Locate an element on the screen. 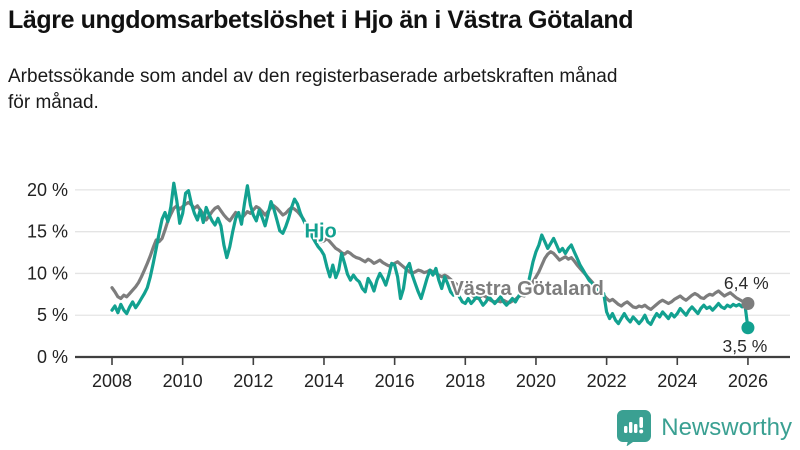 The width and height of the screenshot is (800, 450). x-axis-tick-label: 2016 is located at coordinates (395, 381).